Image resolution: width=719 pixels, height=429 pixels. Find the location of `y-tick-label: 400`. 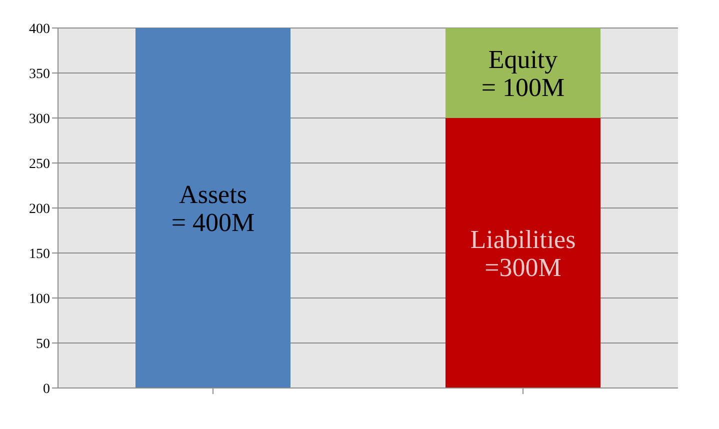

y-tick-label: 400 is located at coordinates (39, 29).